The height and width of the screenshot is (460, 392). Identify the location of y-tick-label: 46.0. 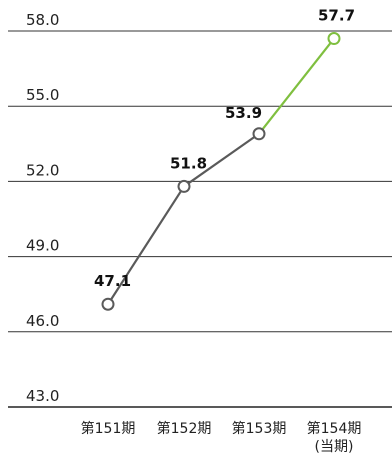
(42, 321).